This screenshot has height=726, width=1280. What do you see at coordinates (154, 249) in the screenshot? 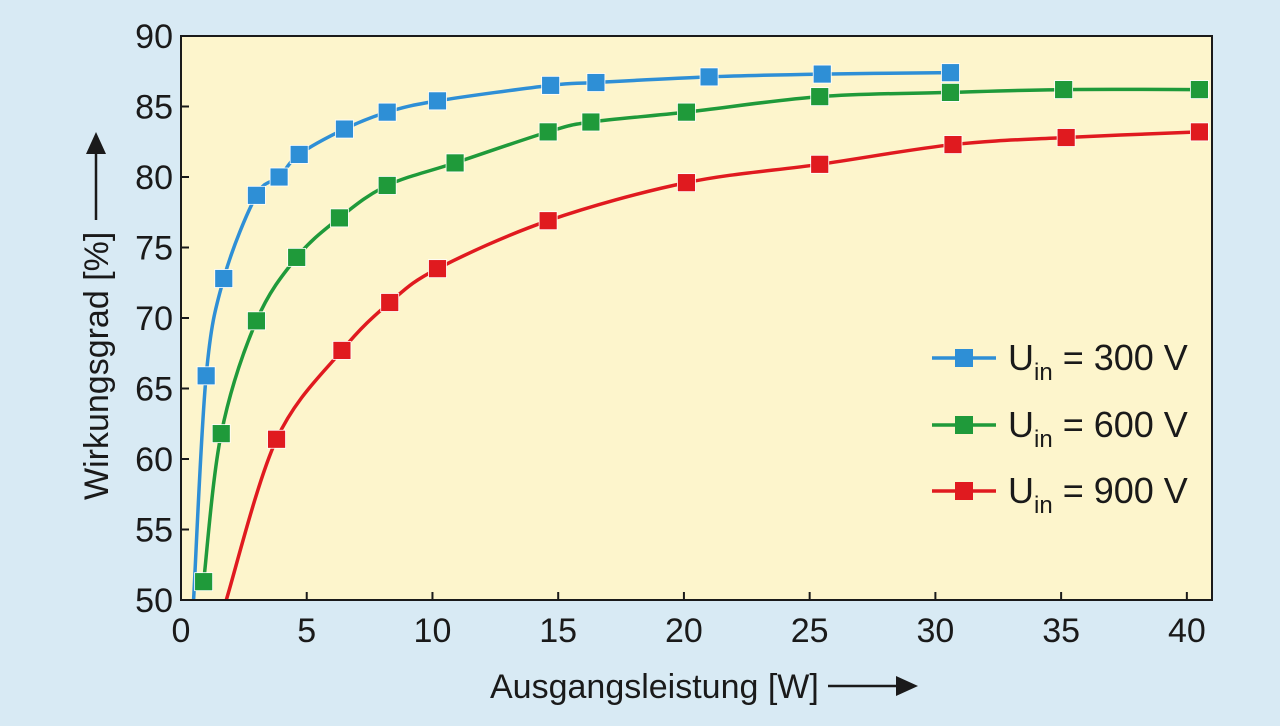
I see `y-tick-label: 75` at bounding box center [154, 249].